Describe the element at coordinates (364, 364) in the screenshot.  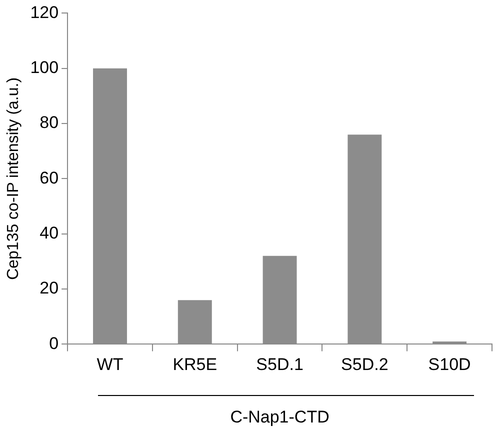
I see `x-tick-label: S5D.2` at that location.